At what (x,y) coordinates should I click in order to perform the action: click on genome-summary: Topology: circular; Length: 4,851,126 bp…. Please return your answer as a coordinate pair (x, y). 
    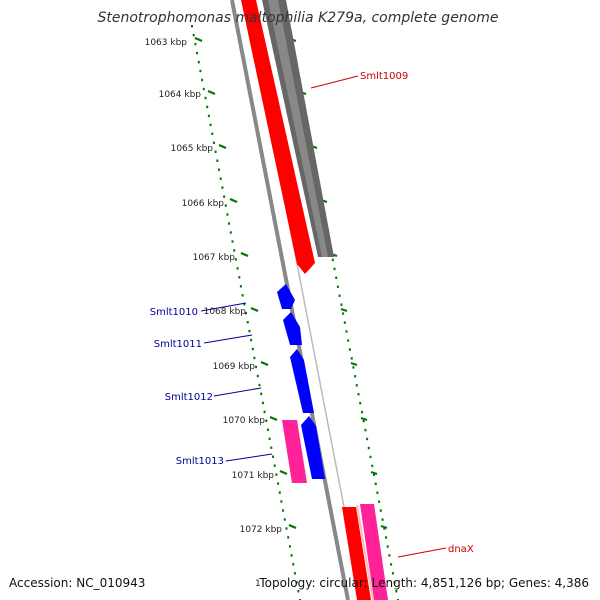
    Looking at the image, I should click on (423, 583).